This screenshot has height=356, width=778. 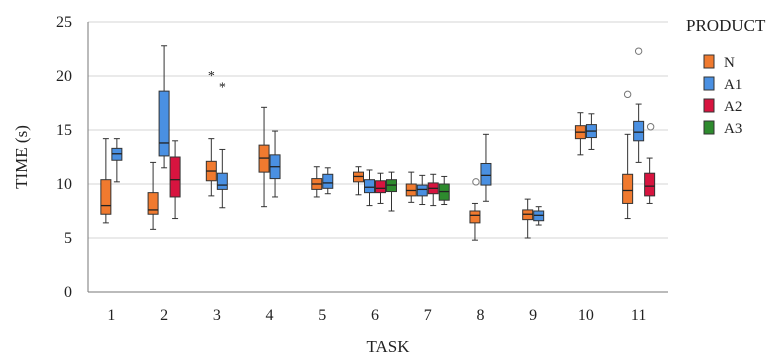 I want to click on legend-label: A3, so click(x=733, y=129).